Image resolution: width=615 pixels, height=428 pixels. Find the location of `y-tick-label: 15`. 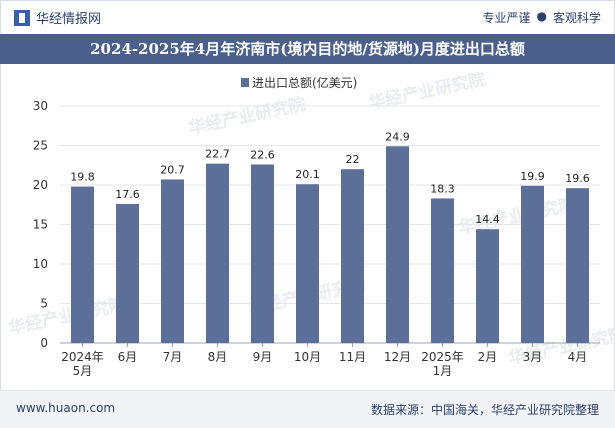

y-tick-label: 15 is located at coordinates (40, 225).